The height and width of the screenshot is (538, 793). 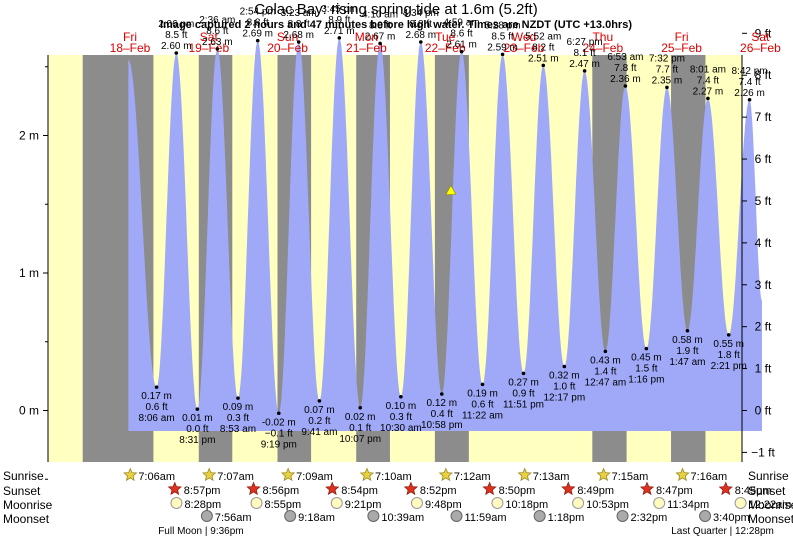 What do you see at coordinates (359, 491) in the screenshot?
I see `sunset-time: 8:54pm` at bounding box center [359, 491].